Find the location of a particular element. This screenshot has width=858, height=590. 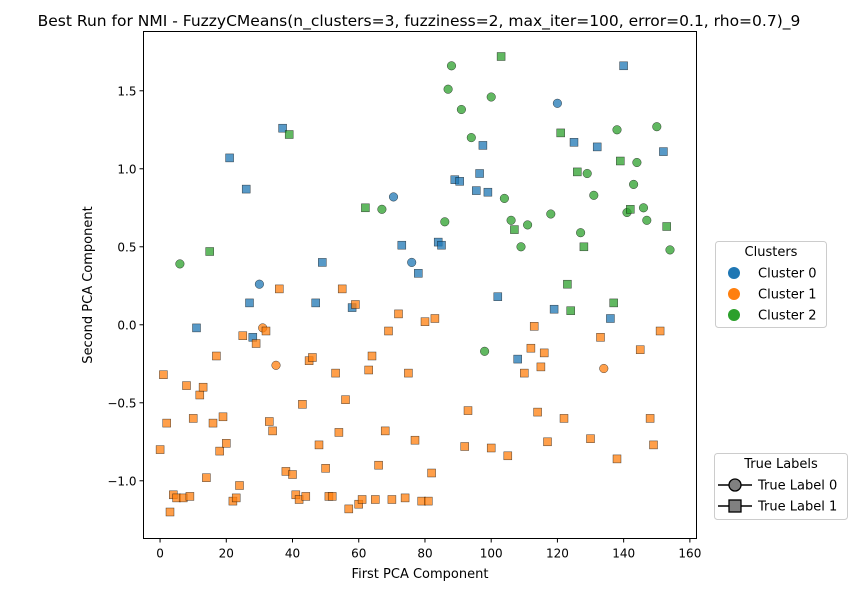

true-label-0-marker is located at coordinates (735, 485).